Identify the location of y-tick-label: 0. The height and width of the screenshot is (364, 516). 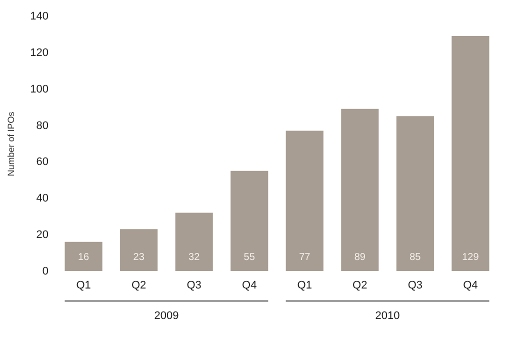
(45, 272).